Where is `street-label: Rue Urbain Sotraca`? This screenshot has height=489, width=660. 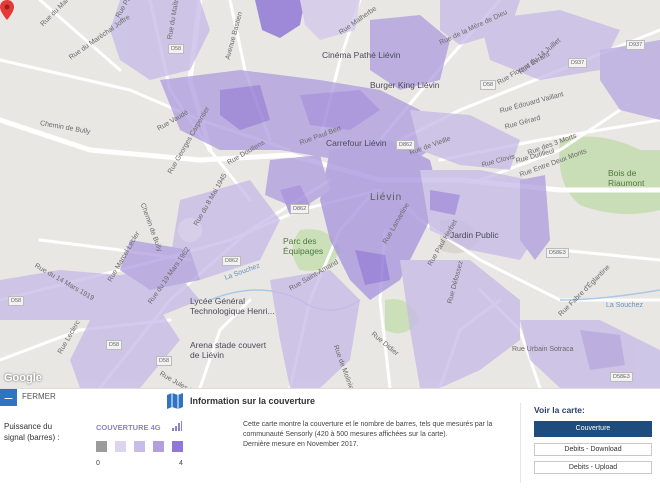 street-label: Rue Urbain Sotraca is located at coordinates (543, 349).